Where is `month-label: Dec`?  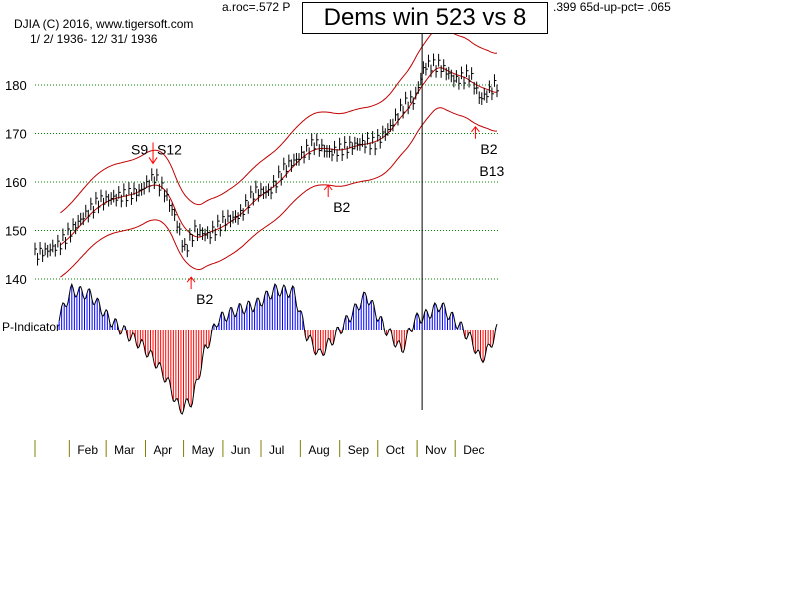 month-label: Dec is located at coordinates (473, 450).